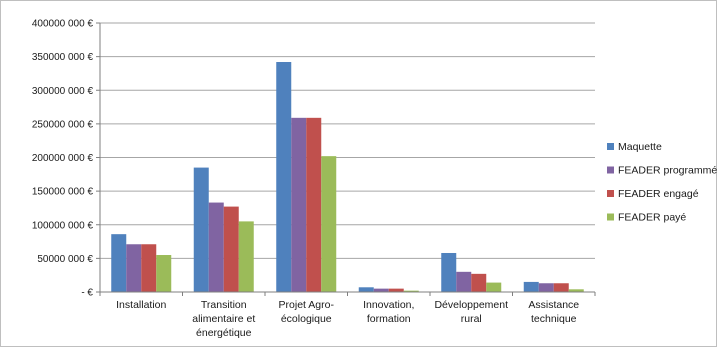 The image size is (717, 347). Describe the element at coordinates (640, 147) in the screenshot. I see `legend-label: Maquette` at that location.